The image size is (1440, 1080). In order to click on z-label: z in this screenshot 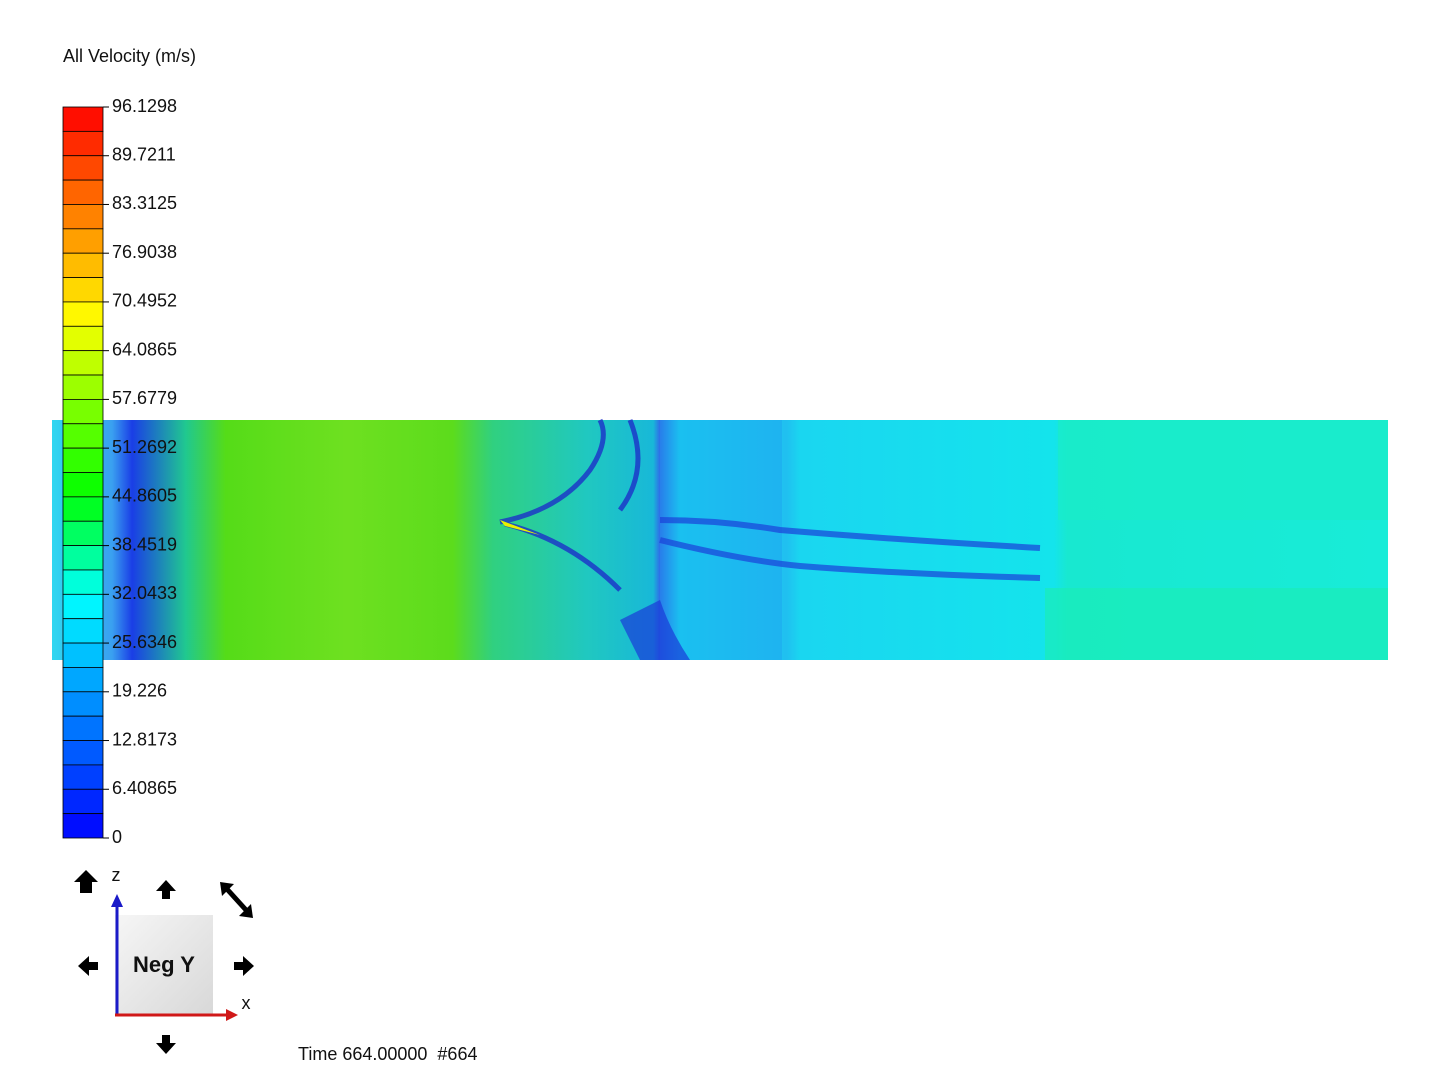, I will do `click(116, 875)`.